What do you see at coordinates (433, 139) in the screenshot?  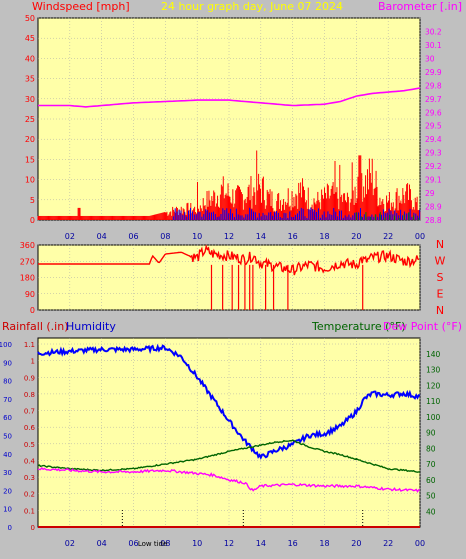 I see `baro-y-tick-29.4: 29.4` at bounding box center [433, 139].